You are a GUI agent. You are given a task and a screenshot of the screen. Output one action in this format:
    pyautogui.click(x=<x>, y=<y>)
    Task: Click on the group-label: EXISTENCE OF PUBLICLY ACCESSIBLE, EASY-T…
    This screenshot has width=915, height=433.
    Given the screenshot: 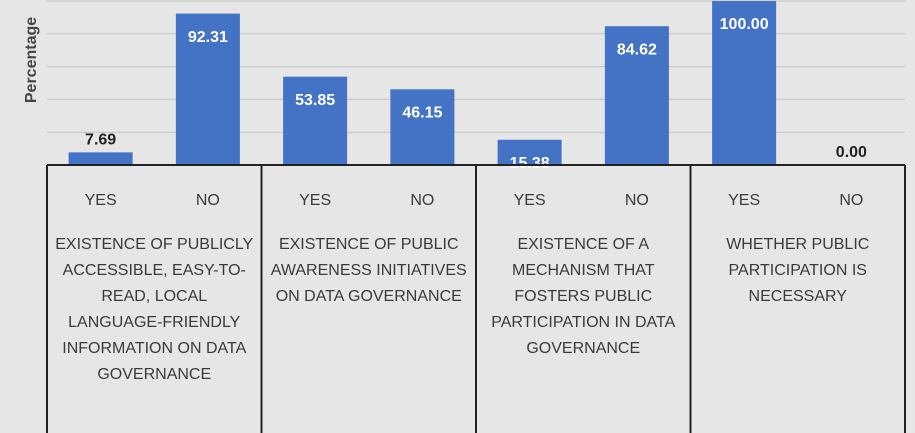 What is the action you would take?
    pyautogui.click(x=154, y=309)
    